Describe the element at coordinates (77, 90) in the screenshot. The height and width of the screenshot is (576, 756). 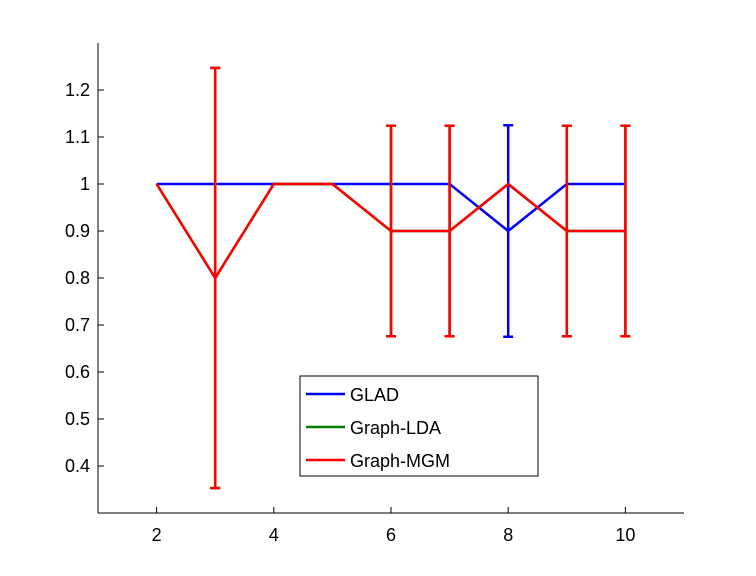
I see `y-tick-label: 1.2` at that location.